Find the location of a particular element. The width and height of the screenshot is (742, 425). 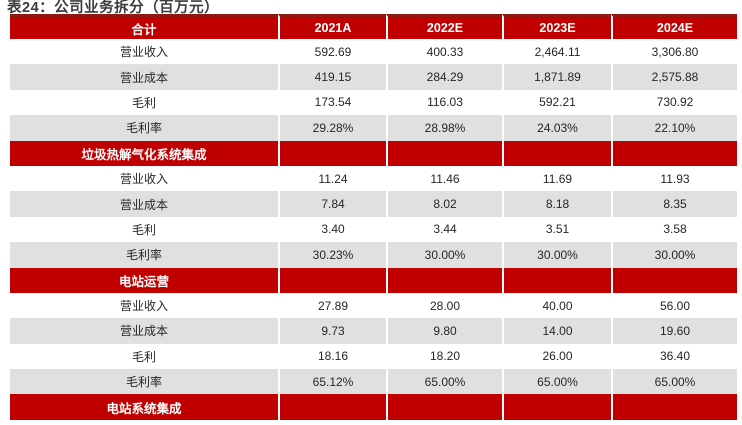

value-cell: 116.03 is located at coordinates (444, 102).